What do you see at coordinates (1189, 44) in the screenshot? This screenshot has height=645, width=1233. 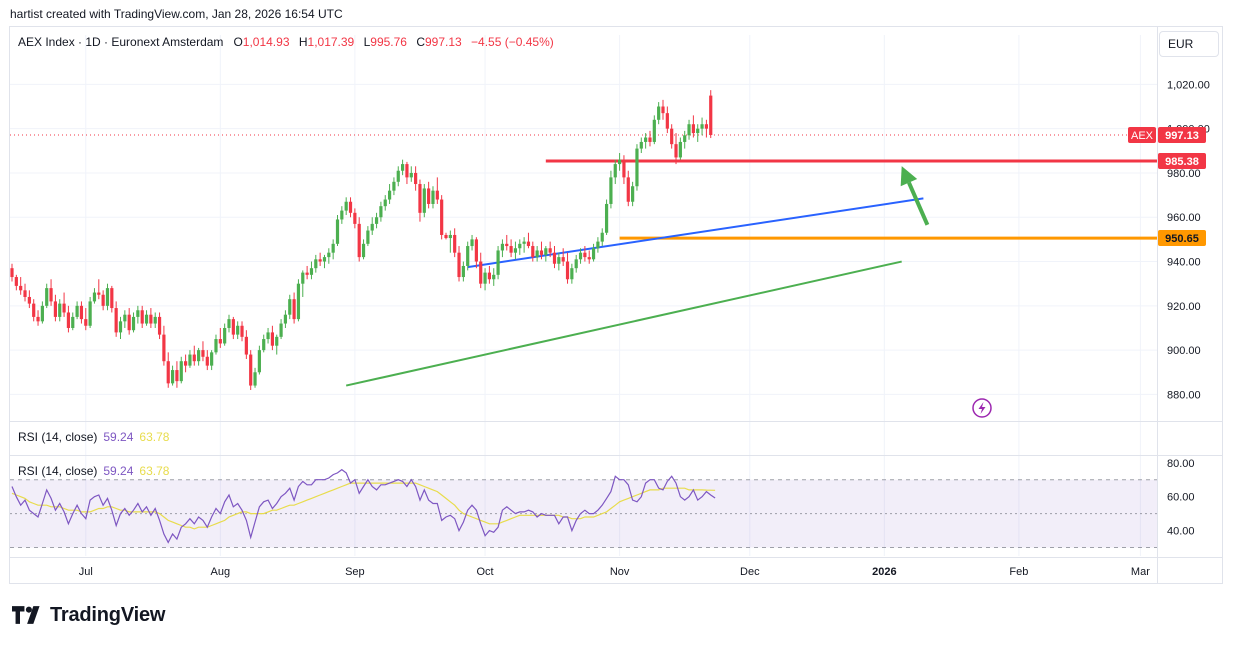 I see `currency-button: EUR` at bounding box center [1189, 44].